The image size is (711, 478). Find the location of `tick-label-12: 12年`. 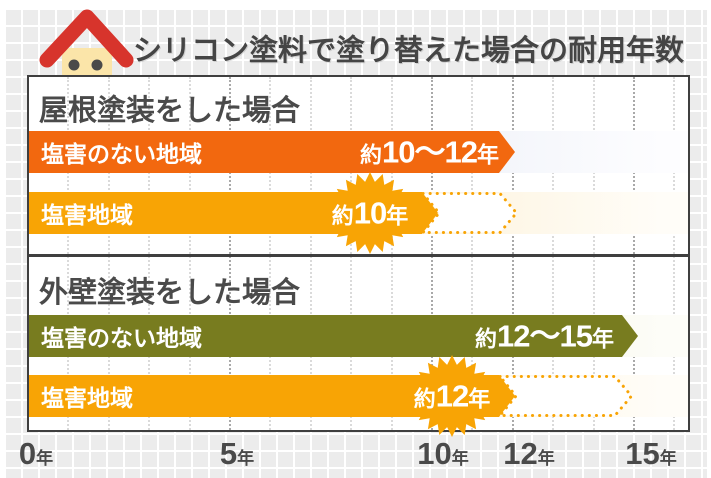

tick-label-12: 12年 is located at coordinates (529, 453).